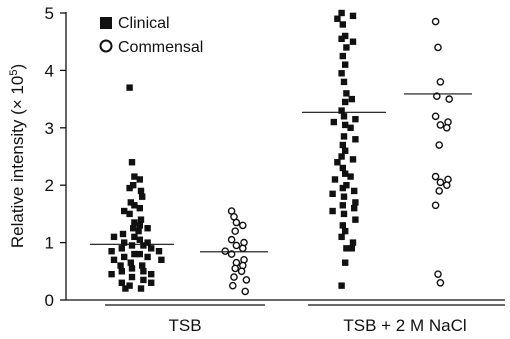 The image size is (510, 339). What do you see at coordinates (49, 243) in the screenshot?
I see `y-tick-label-1: 1` at bounding box center [49, 243].